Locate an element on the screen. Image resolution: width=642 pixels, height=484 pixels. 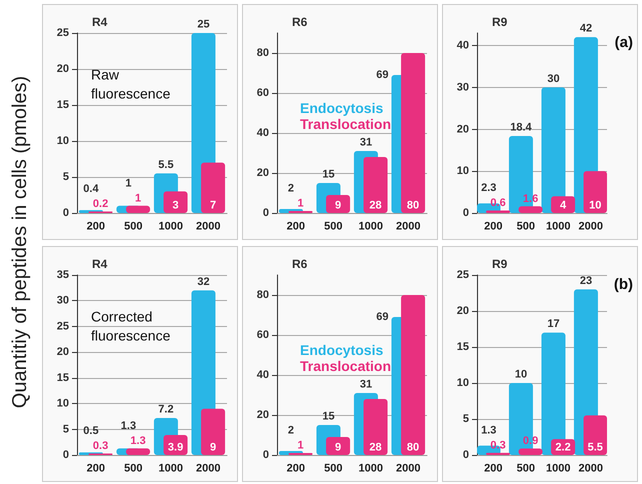
data-label: 7 is located at coordinates (213, 206).